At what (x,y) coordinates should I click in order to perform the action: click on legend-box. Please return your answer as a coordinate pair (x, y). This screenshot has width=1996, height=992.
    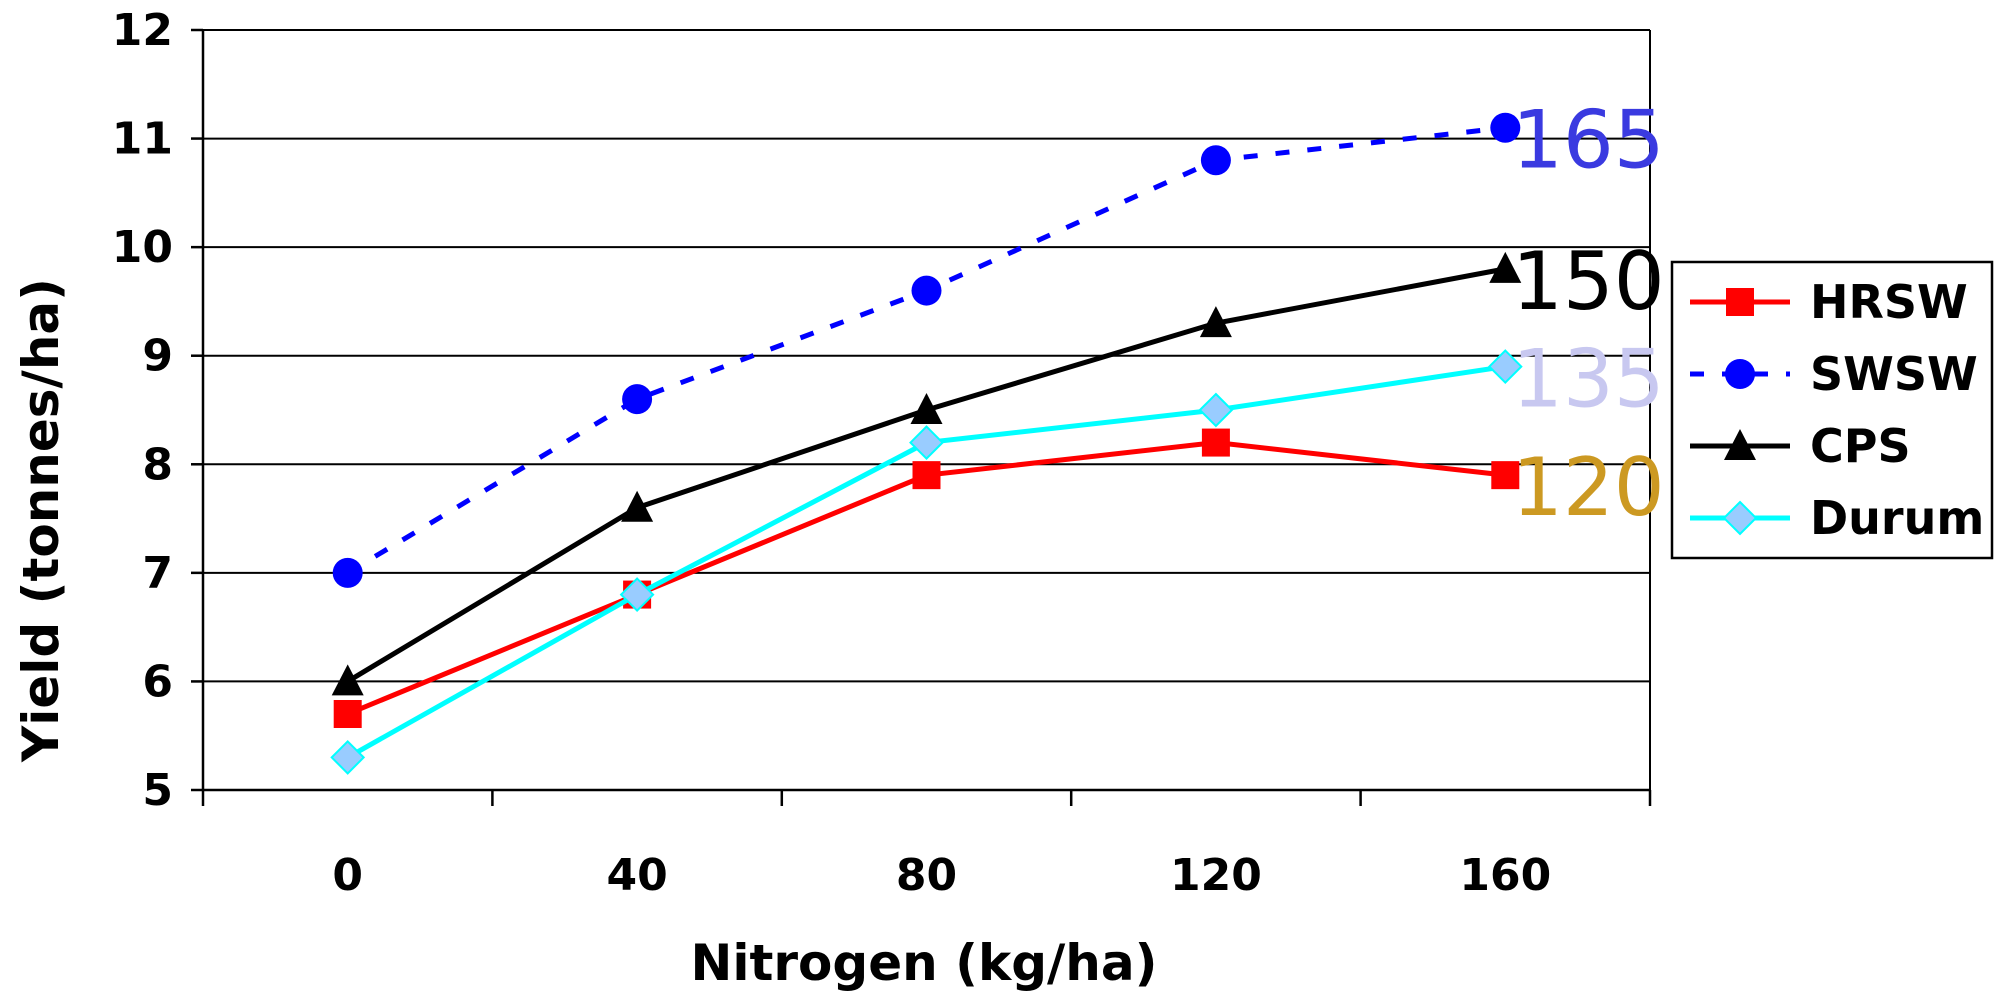
    Looking at the image, I should click on (1832, 410).